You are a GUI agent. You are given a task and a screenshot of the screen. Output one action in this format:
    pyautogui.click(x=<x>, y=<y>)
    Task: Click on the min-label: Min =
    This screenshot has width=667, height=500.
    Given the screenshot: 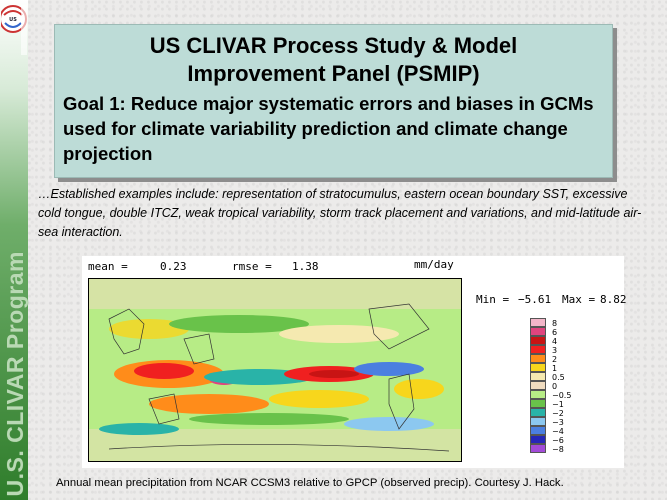 What is the action you would take?
    pyautogui.click(x=493, y=299)
    